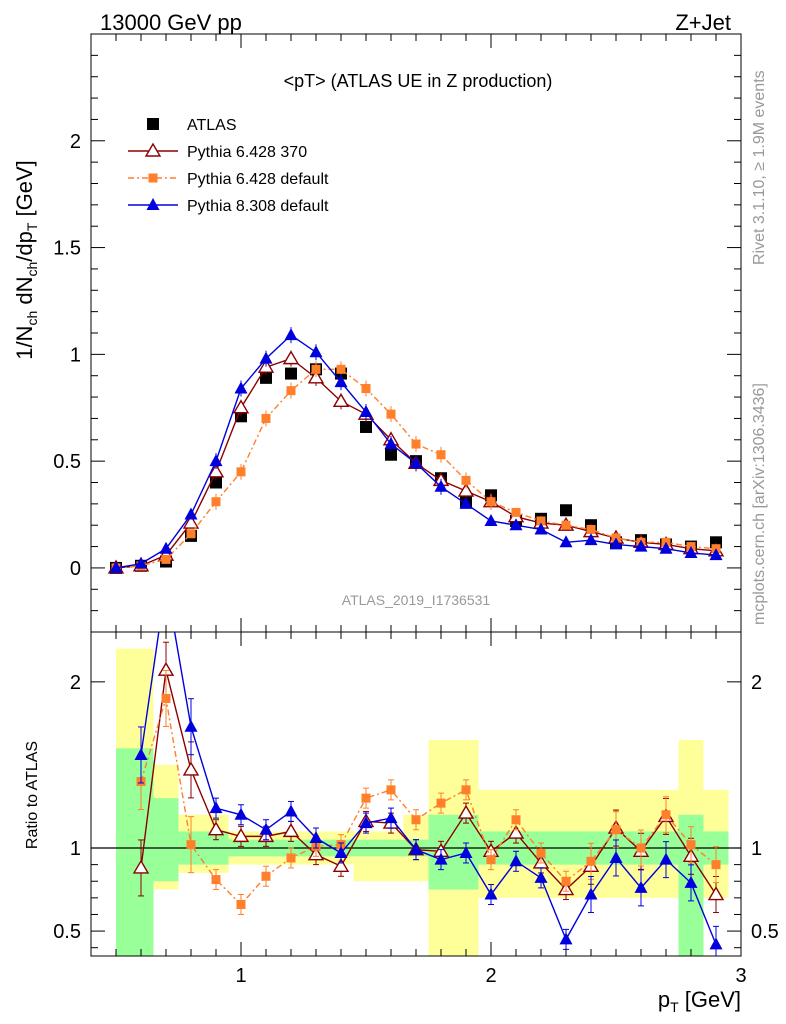  I want to click on ratio-y-axis-label: Ratio to ATLAS, so click(32, 795).